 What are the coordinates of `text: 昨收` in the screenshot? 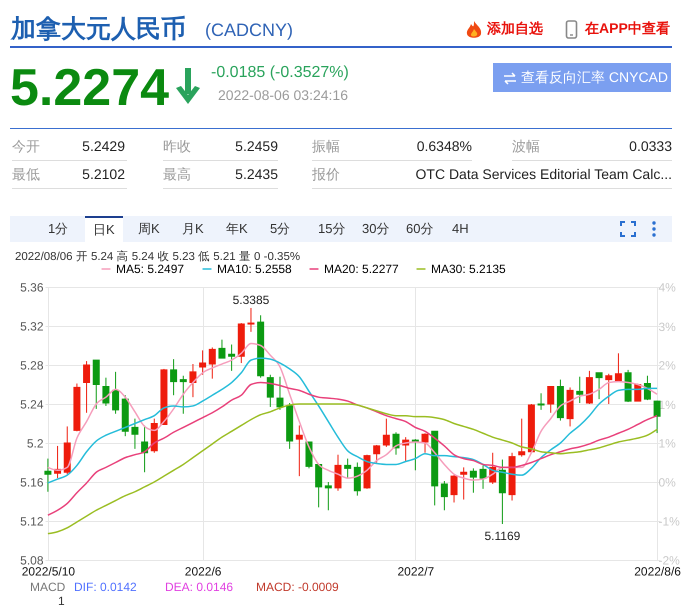 It's located at (177, 147).